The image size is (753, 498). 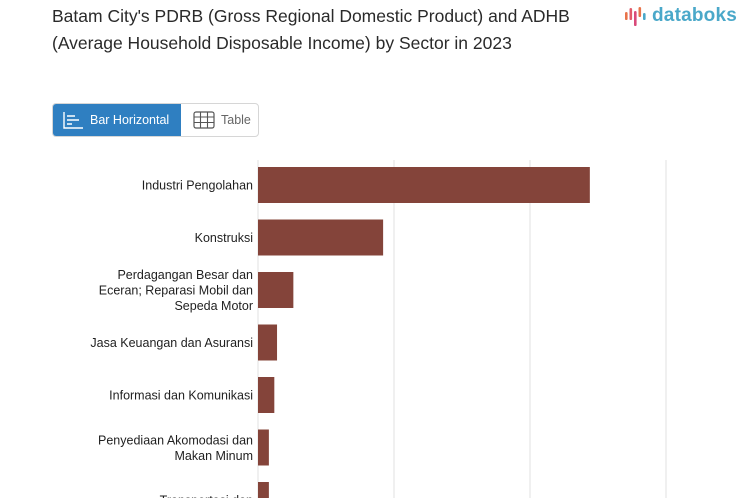 I want to click on bar-horizontal-tab: Bar Horizontal, so click(x=117, y=120).